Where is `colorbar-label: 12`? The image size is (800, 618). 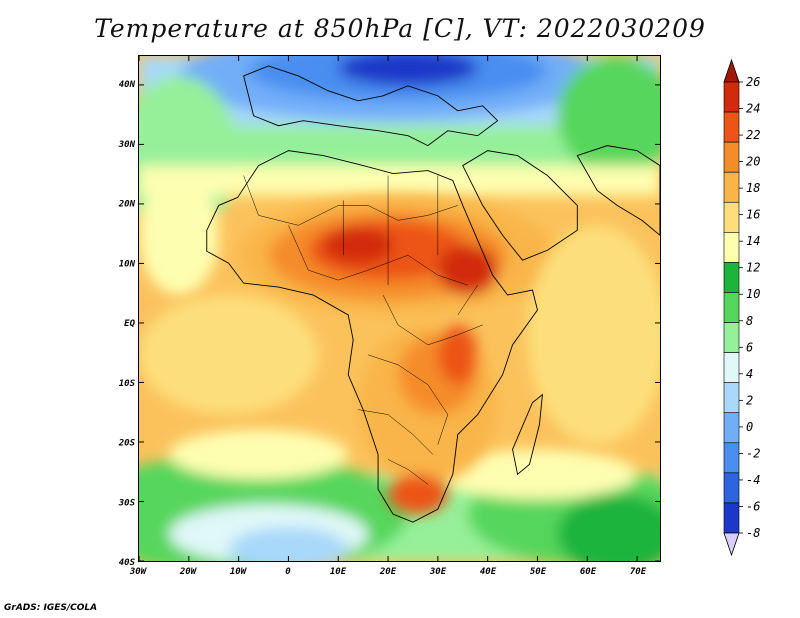
colorbar-label: 12 is located at coordinates (753, 268).